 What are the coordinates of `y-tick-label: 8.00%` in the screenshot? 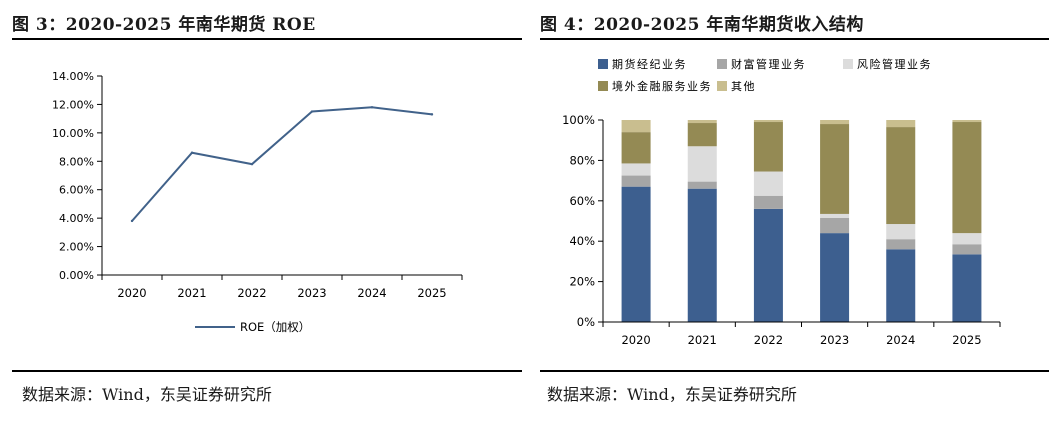 It's located at (76, 161).